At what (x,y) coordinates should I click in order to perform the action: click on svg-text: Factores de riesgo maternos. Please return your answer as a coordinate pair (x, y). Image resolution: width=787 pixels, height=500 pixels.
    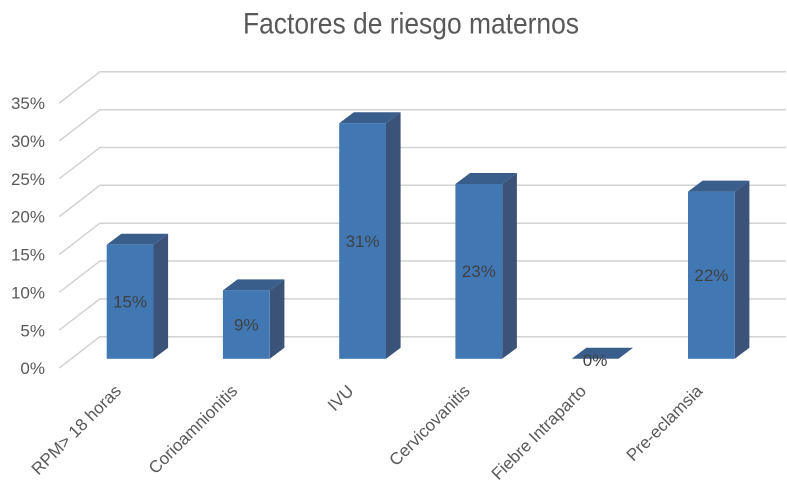
    Looking at the image, I should click on (411, 24).